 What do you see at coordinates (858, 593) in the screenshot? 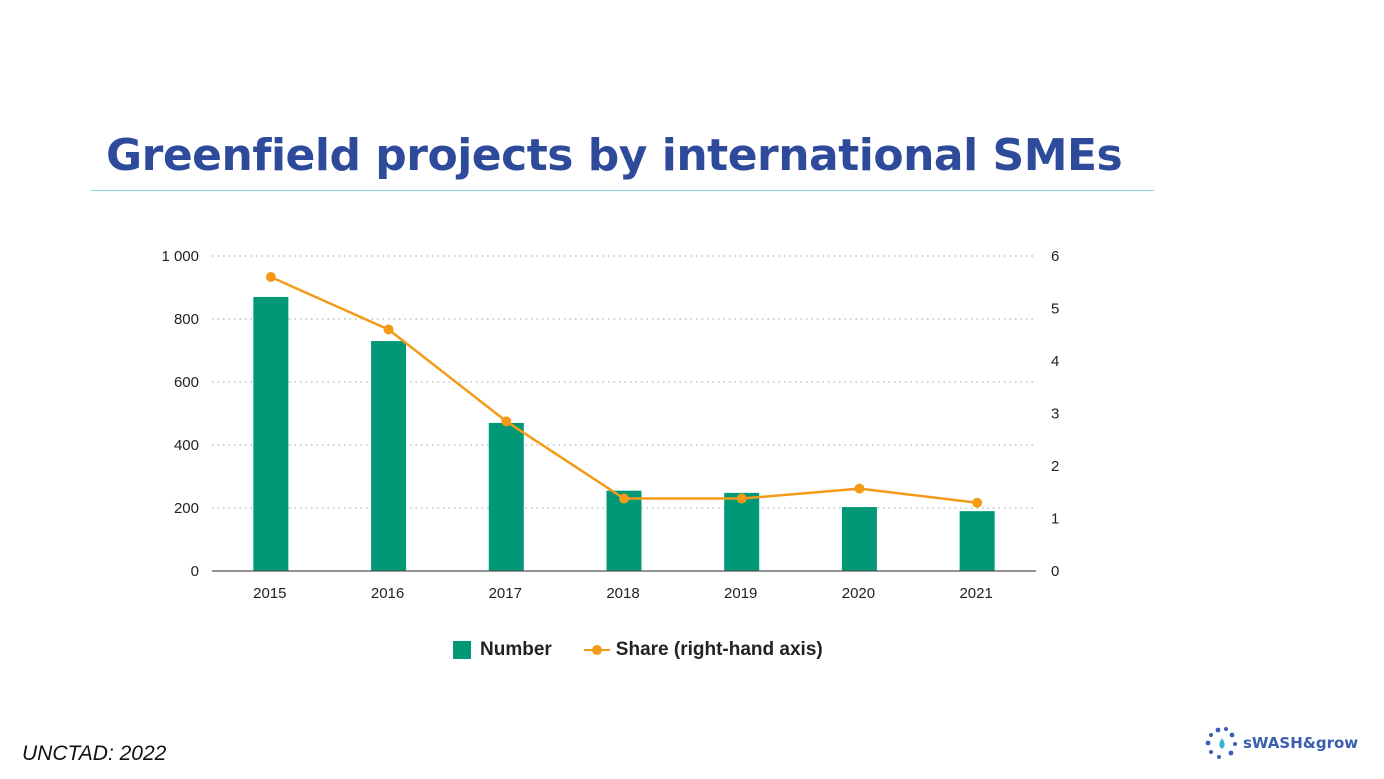
I see `x-tick-label: 2020` at bounding box center [858, 593].